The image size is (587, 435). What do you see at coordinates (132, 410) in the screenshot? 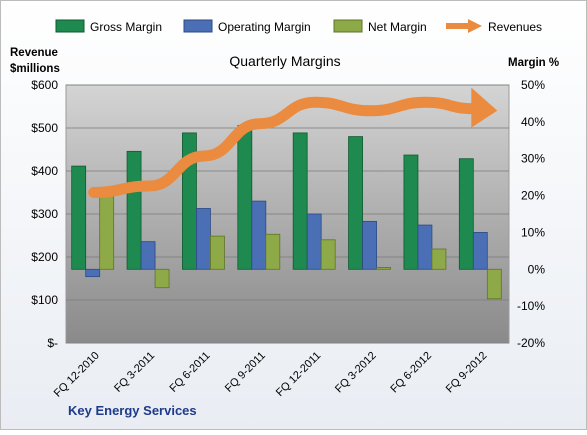
I see `company-name: Key Energy Services` at bounding box center [132, 410].